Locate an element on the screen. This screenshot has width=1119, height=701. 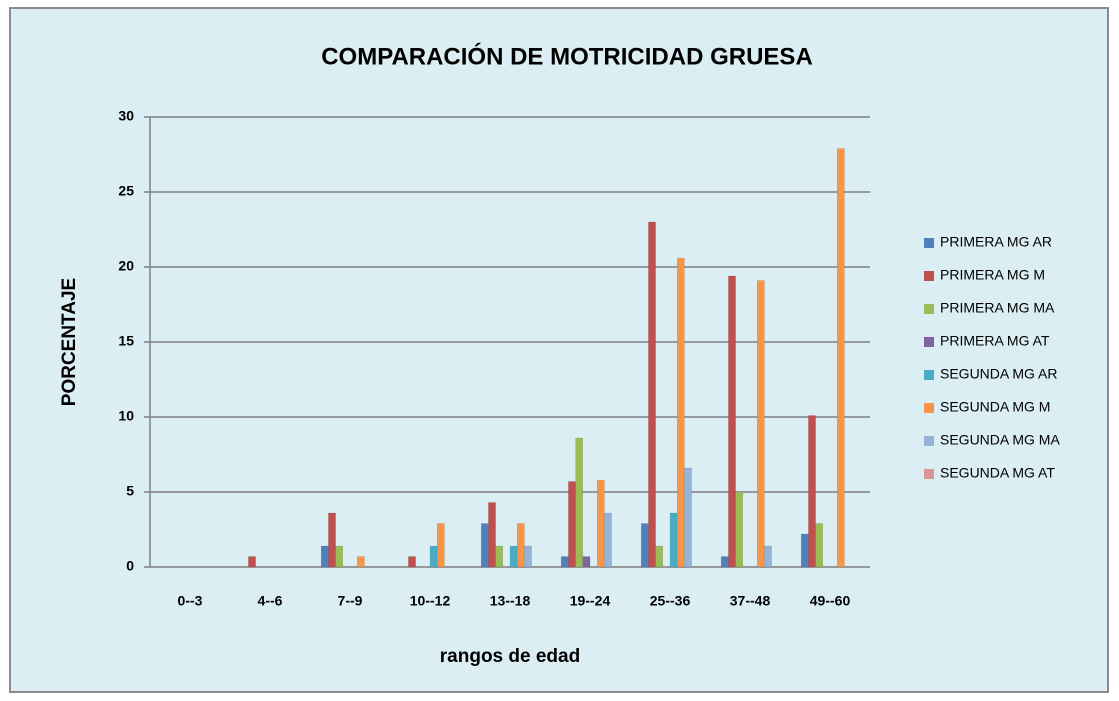
x-tick-label: 10--12 is located at coordinates (430, 601).